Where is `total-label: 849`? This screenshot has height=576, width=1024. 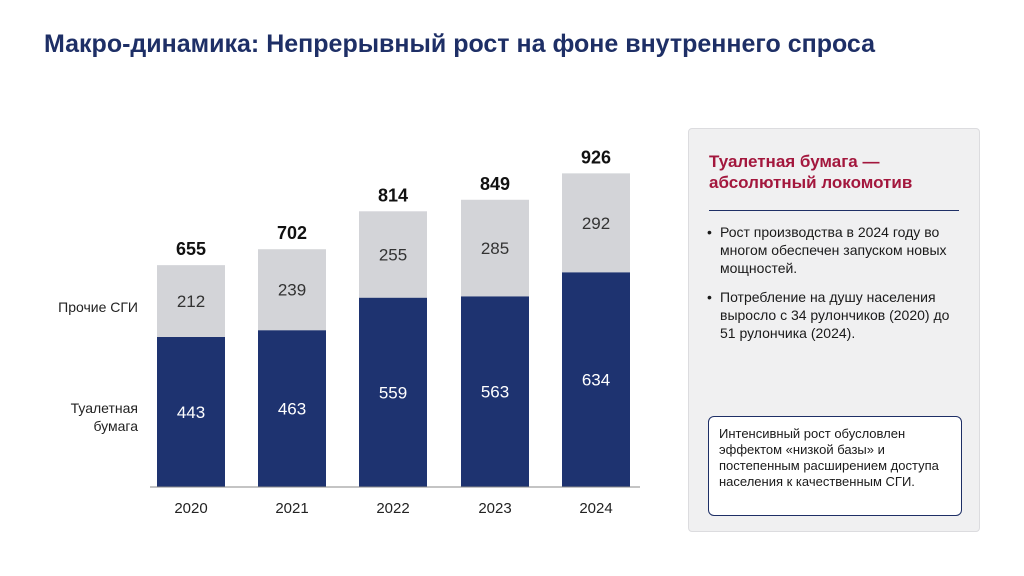 total-label: 849 is located at coordinates (495, 184).